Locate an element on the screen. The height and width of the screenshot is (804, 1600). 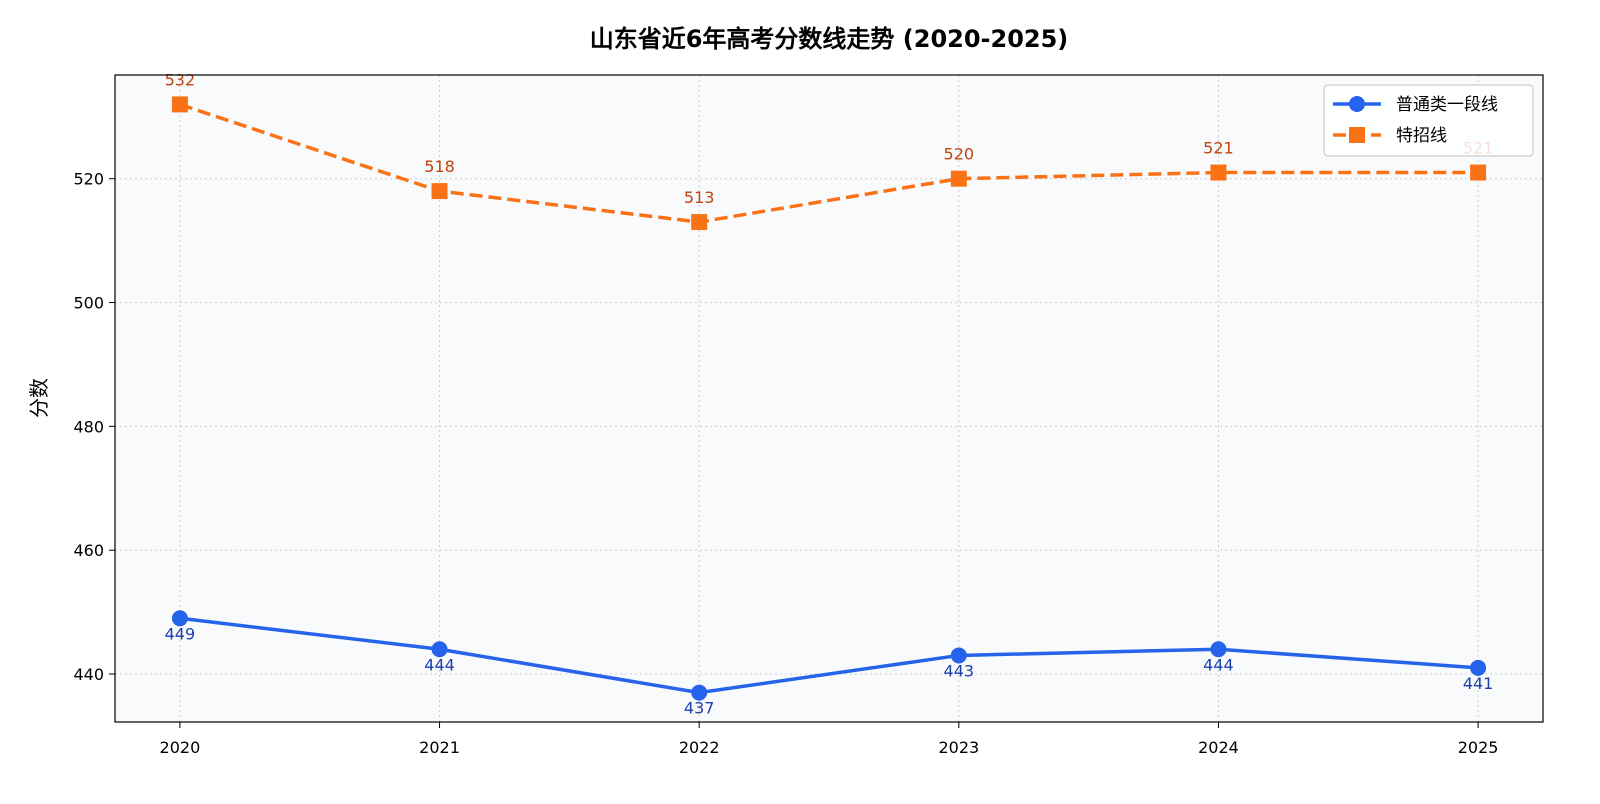
y-tick-label: 440 is located at coordinates (88, 674).